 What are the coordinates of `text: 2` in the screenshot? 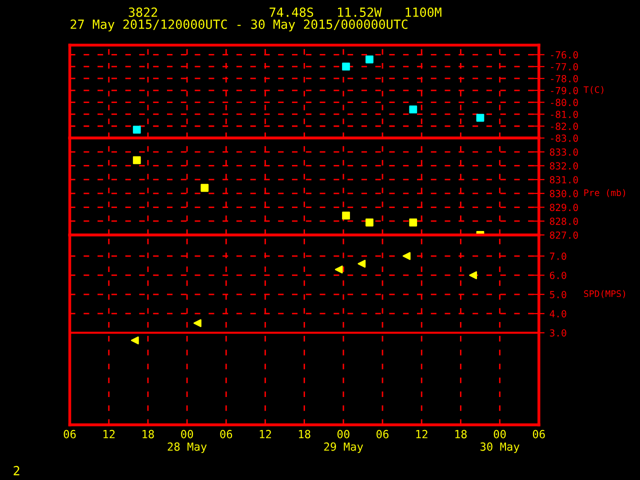 It's located at (17, 471).